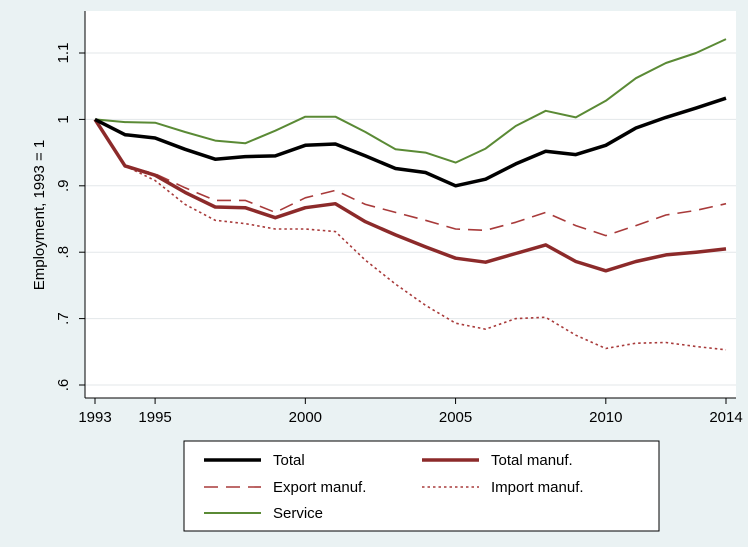  Describe the element at coordinates (63, 252) in the screenshot. I see `y-tick-label-2: .8` at that location.